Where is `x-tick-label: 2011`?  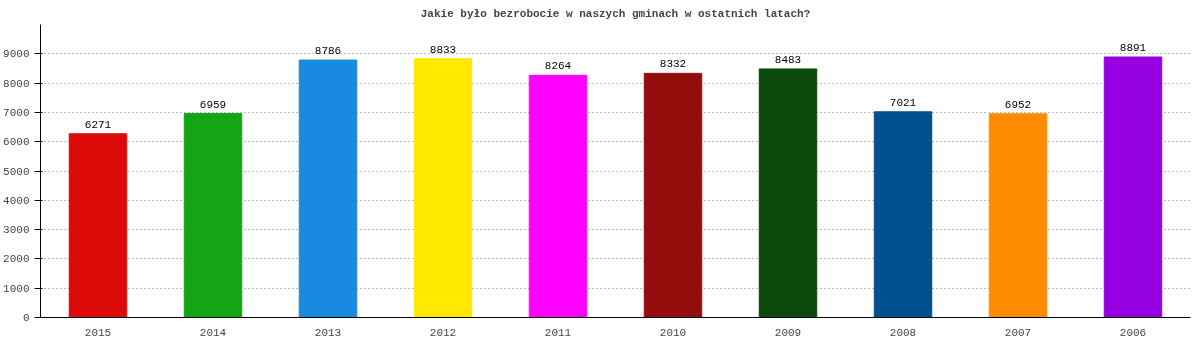
x-tick-label: 2011 is located at coordinates (558, 332).